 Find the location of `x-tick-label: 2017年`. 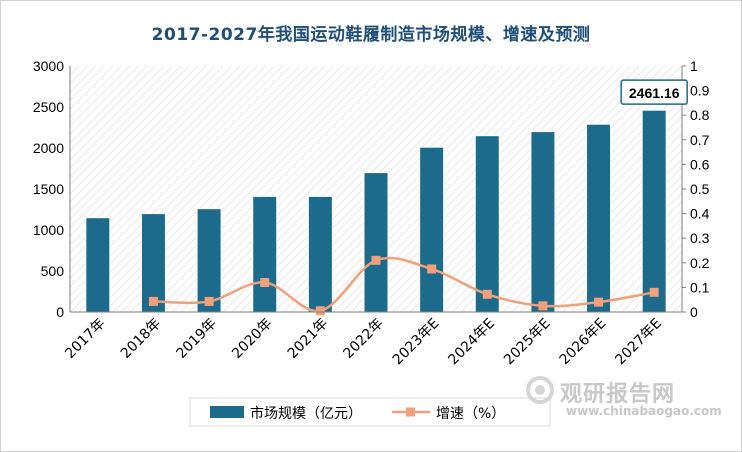

x-tick-label: 2017年 is located at coordinates (85, 339).